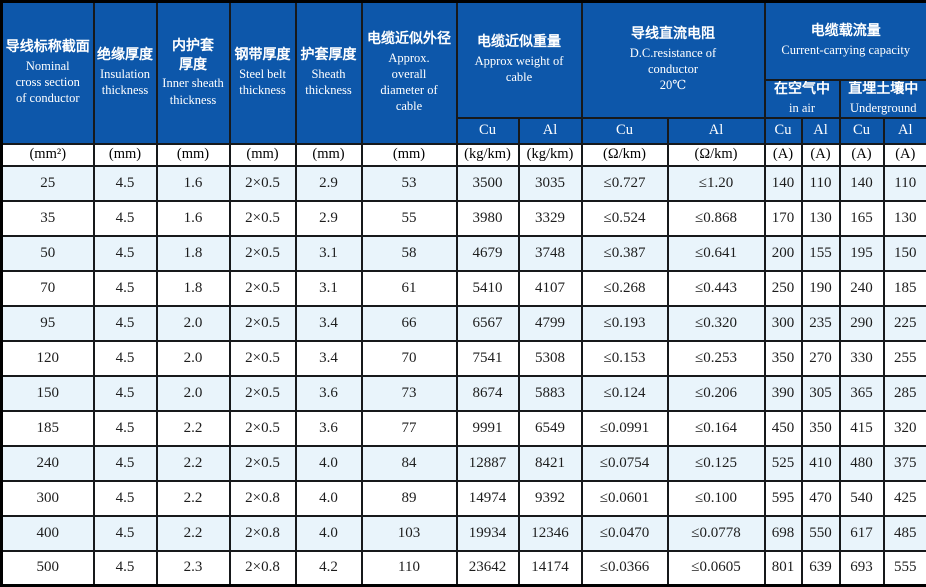 The height and width of the screenshot is (587, 926). I want to click on table-cell: ≤0.268, so click(624, 288).